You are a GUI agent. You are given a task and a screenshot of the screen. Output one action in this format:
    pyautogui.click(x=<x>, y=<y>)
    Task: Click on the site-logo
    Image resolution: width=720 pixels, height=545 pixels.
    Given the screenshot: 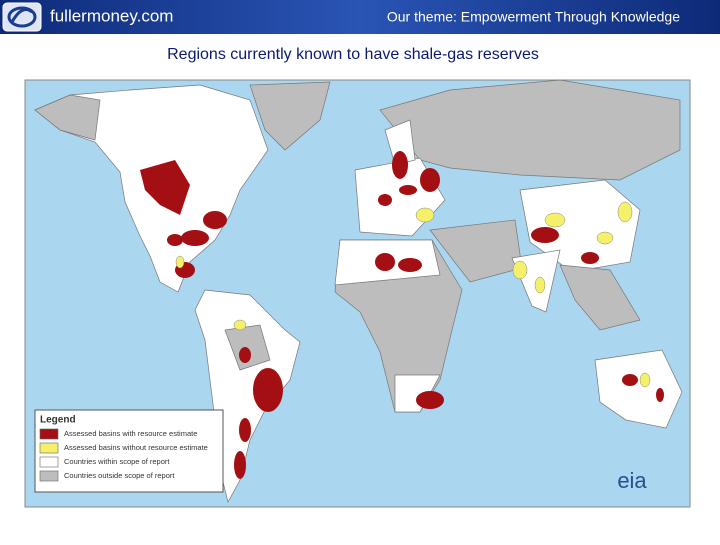 What is the action you would take?
    pyautogui.click(x=22, y=17)
    